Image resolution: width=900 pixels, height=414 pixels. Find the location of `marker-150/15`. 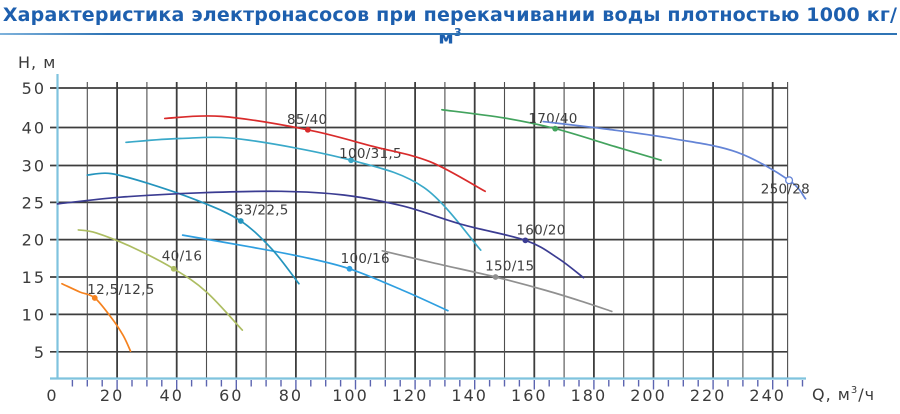

marker-150/15 is located at coordinates (495, 277).